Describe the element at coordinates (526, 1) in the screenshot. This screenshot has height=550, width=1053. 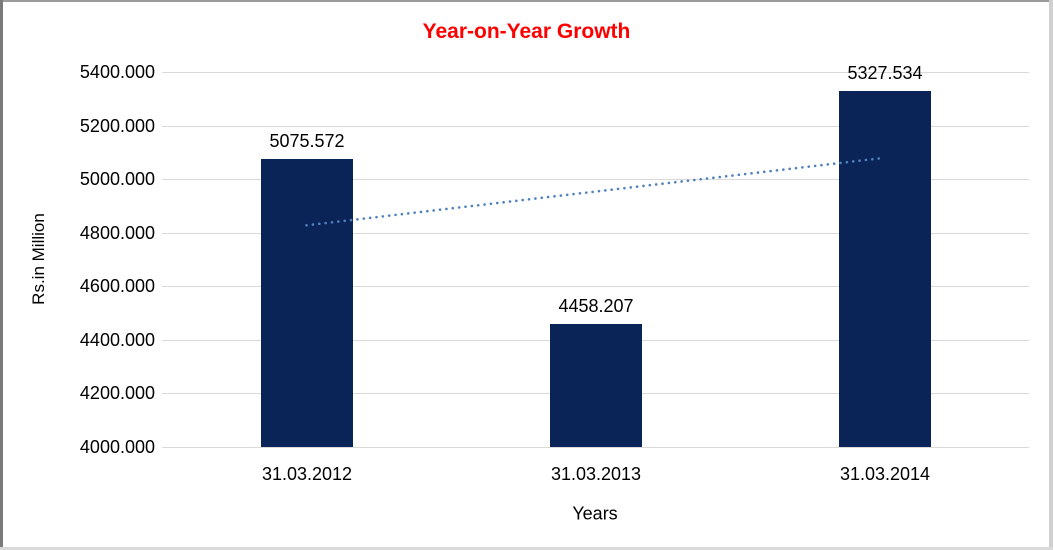
I see `frame-border-top` at that location.